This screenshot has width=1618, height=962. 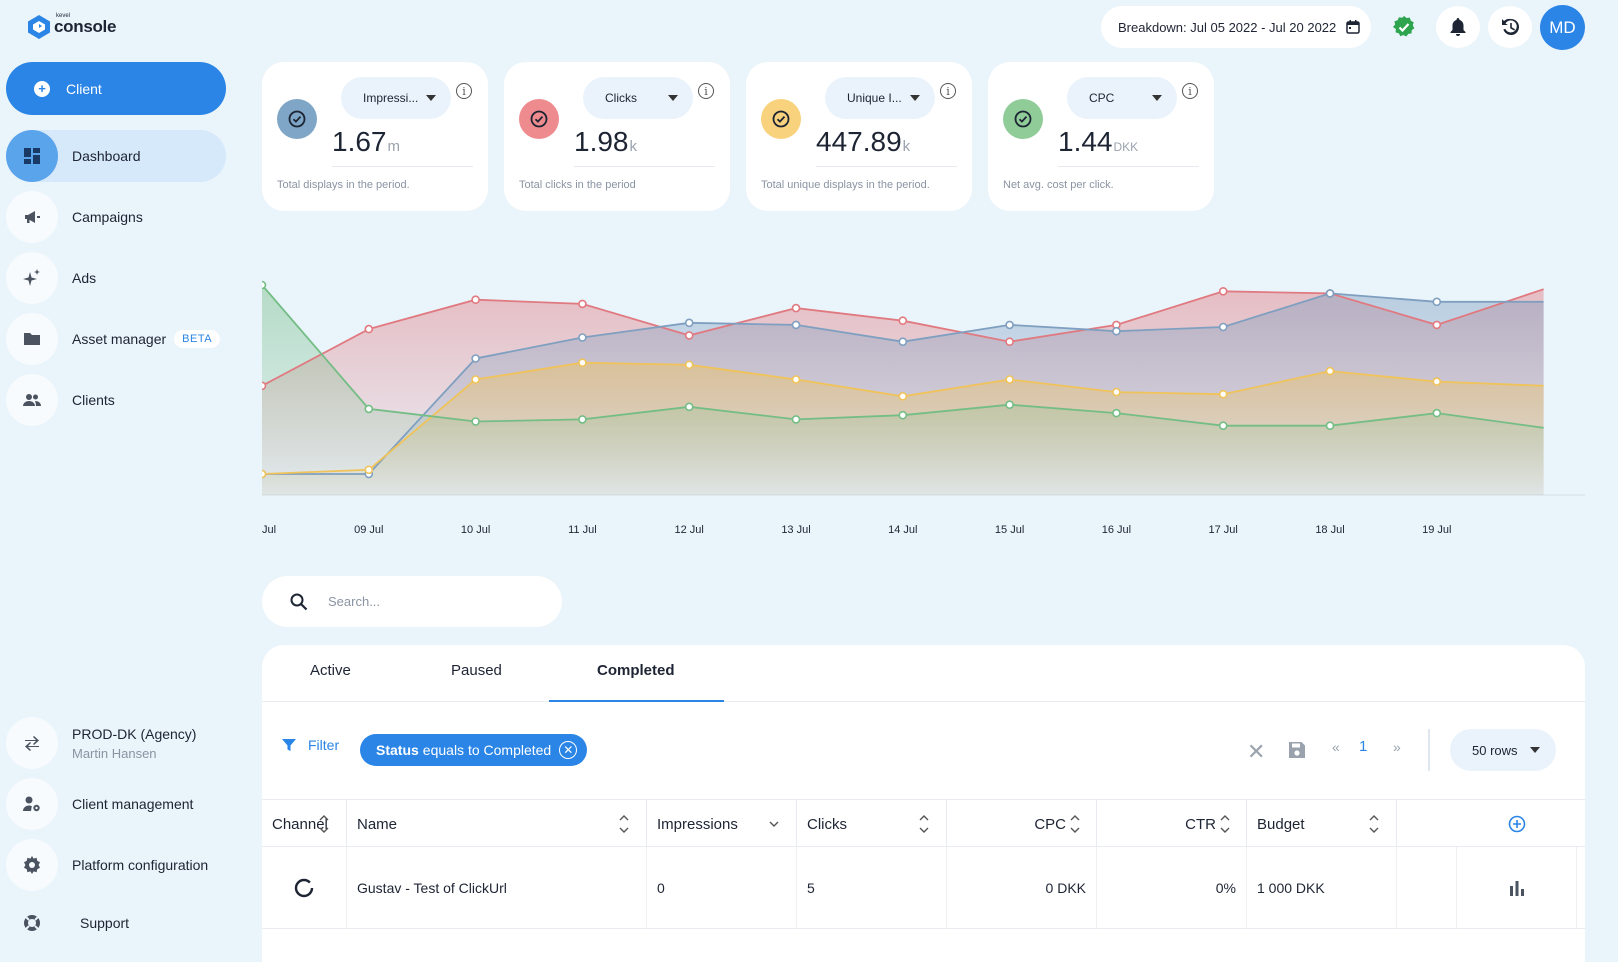 I want to click on rows-per-page-select: 50 rows, so click(x=1503, y=750).